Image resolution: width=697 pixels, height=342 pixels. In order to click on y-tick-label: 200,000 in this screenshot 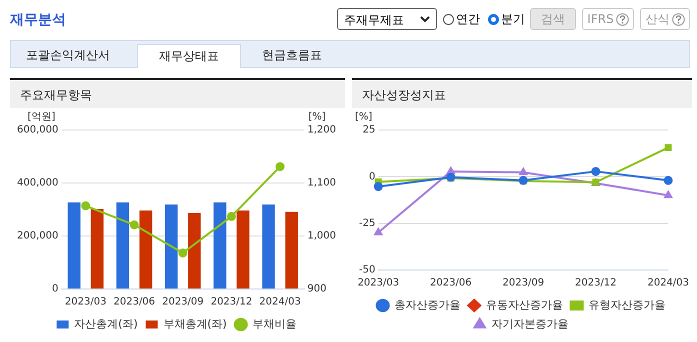, I will do `click(37, 236)`.